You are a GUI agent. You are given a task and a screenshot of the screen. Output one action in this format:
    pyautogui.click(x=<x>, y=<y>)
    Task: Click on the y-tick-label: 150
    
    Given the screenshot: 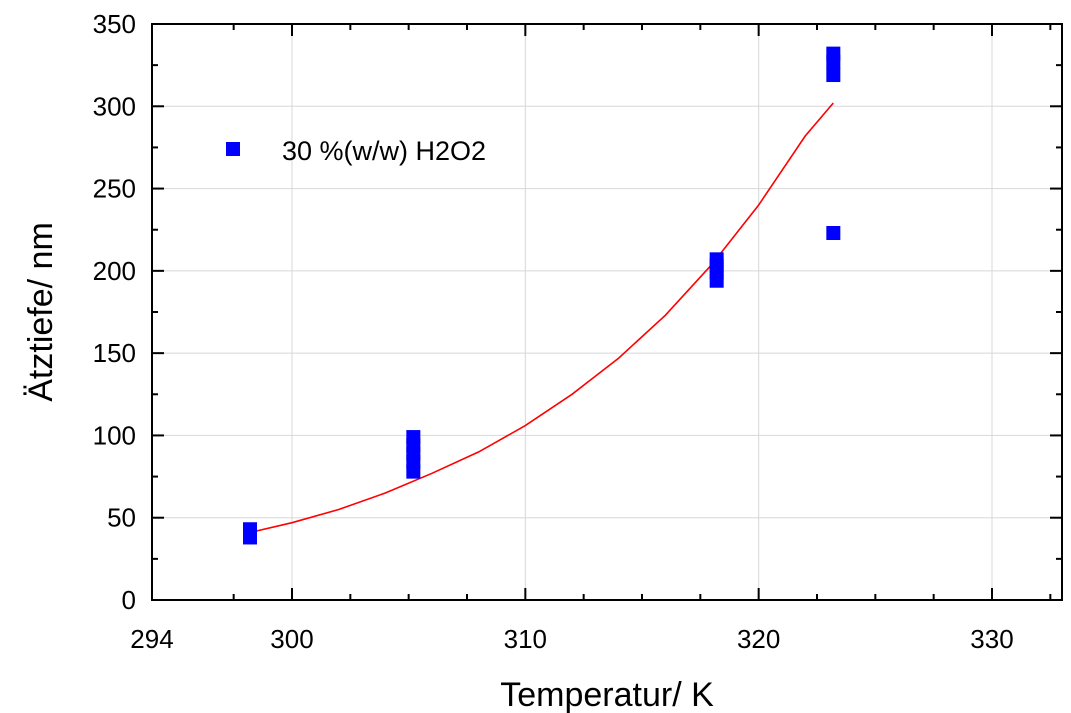 What is the action you would take?
    pyautogui.click(x=114, y=353)
    